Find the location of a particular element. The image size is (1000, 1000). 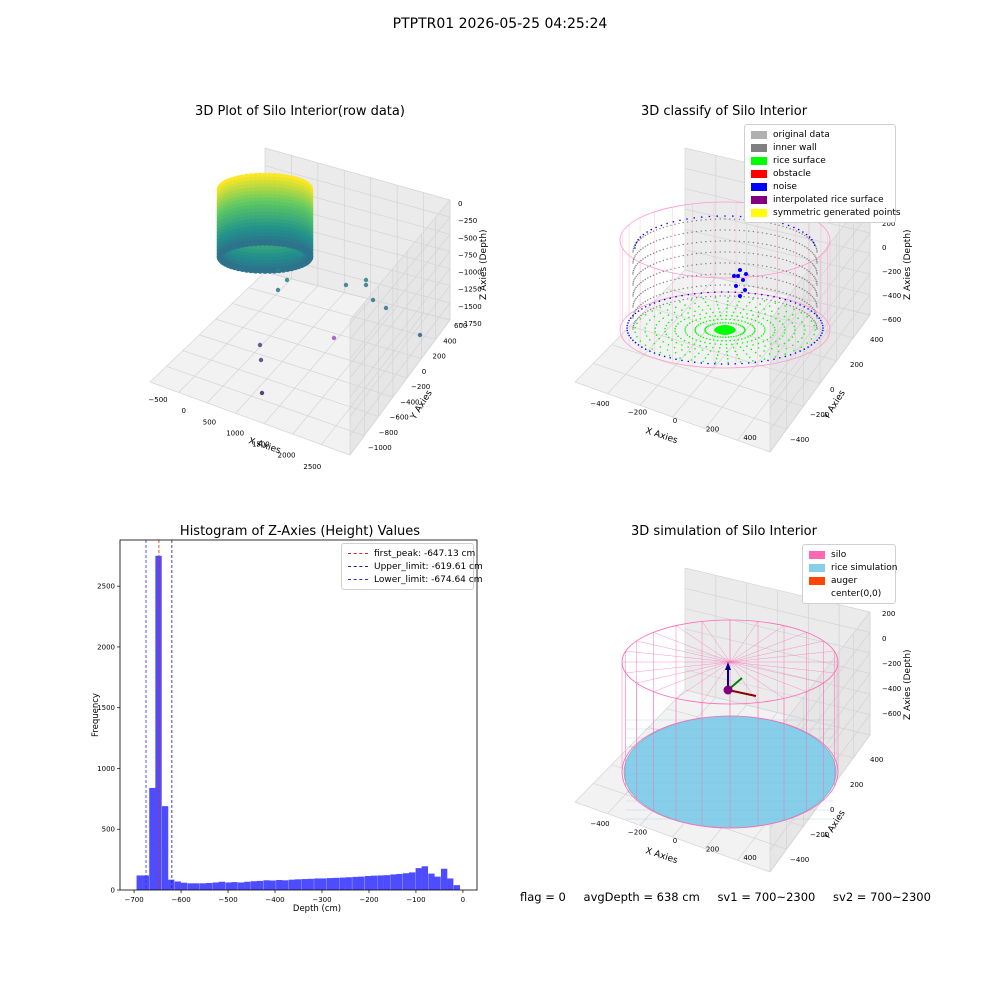

legend-label: rice surface is located at coordinates (799, 160).